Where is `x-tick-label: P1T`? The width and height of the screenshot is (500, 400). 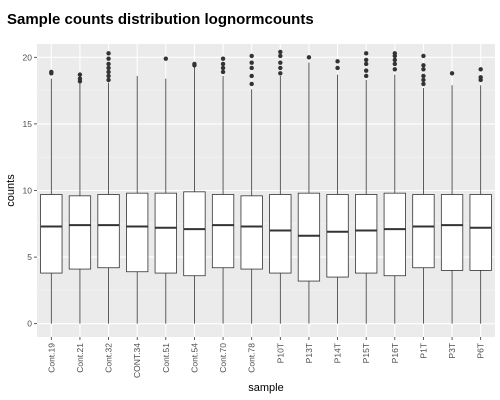
x-tick-label: P1T is located at coordinates (423, 351).